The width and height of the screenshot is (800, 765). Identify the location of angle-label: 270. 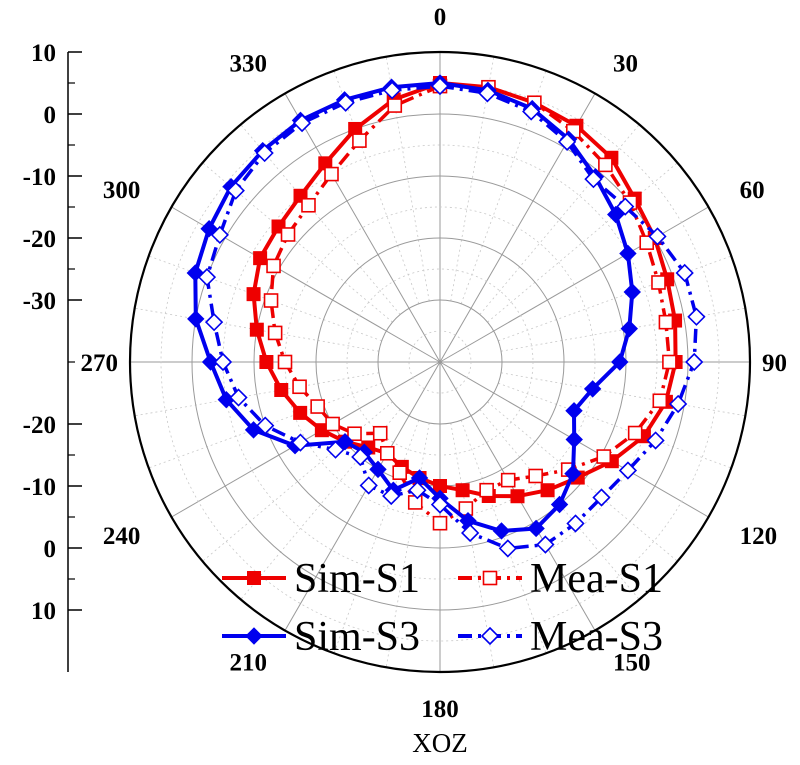
(100, 363).